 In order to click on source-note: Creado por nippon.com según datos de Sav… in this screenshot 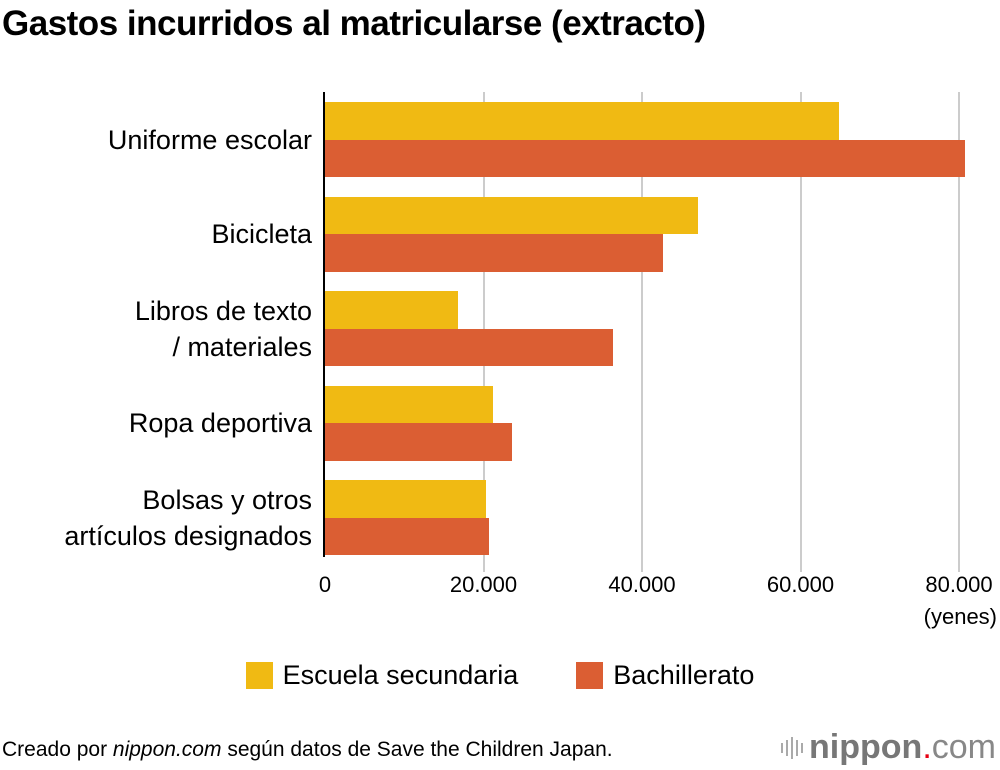, I will do `click(307, 750)`.